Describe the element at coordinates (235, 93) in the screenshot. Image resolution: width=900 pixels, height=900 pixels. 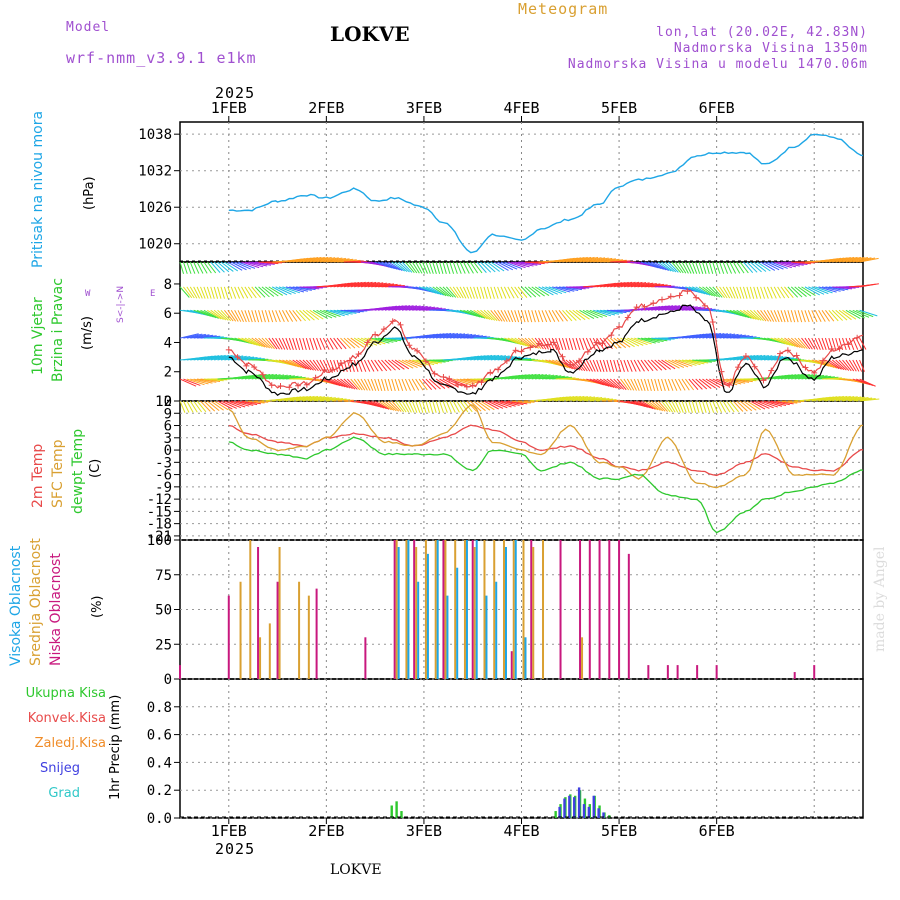
I see `year-top: 2025` at that location.